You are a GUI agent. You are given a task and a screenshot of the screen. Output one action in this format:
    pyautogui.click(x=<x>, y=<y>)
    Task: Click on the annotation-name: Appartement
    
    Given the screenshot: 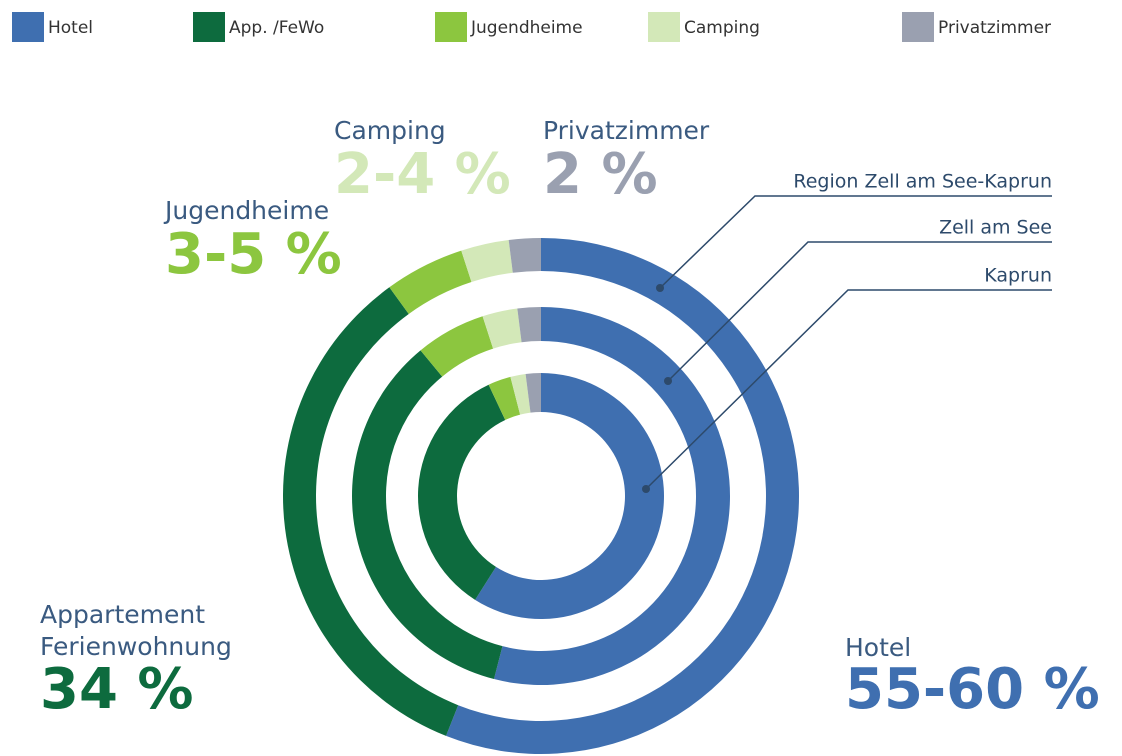 What is the action you would take?
    pyautogui.click(x=122, y=614)
    